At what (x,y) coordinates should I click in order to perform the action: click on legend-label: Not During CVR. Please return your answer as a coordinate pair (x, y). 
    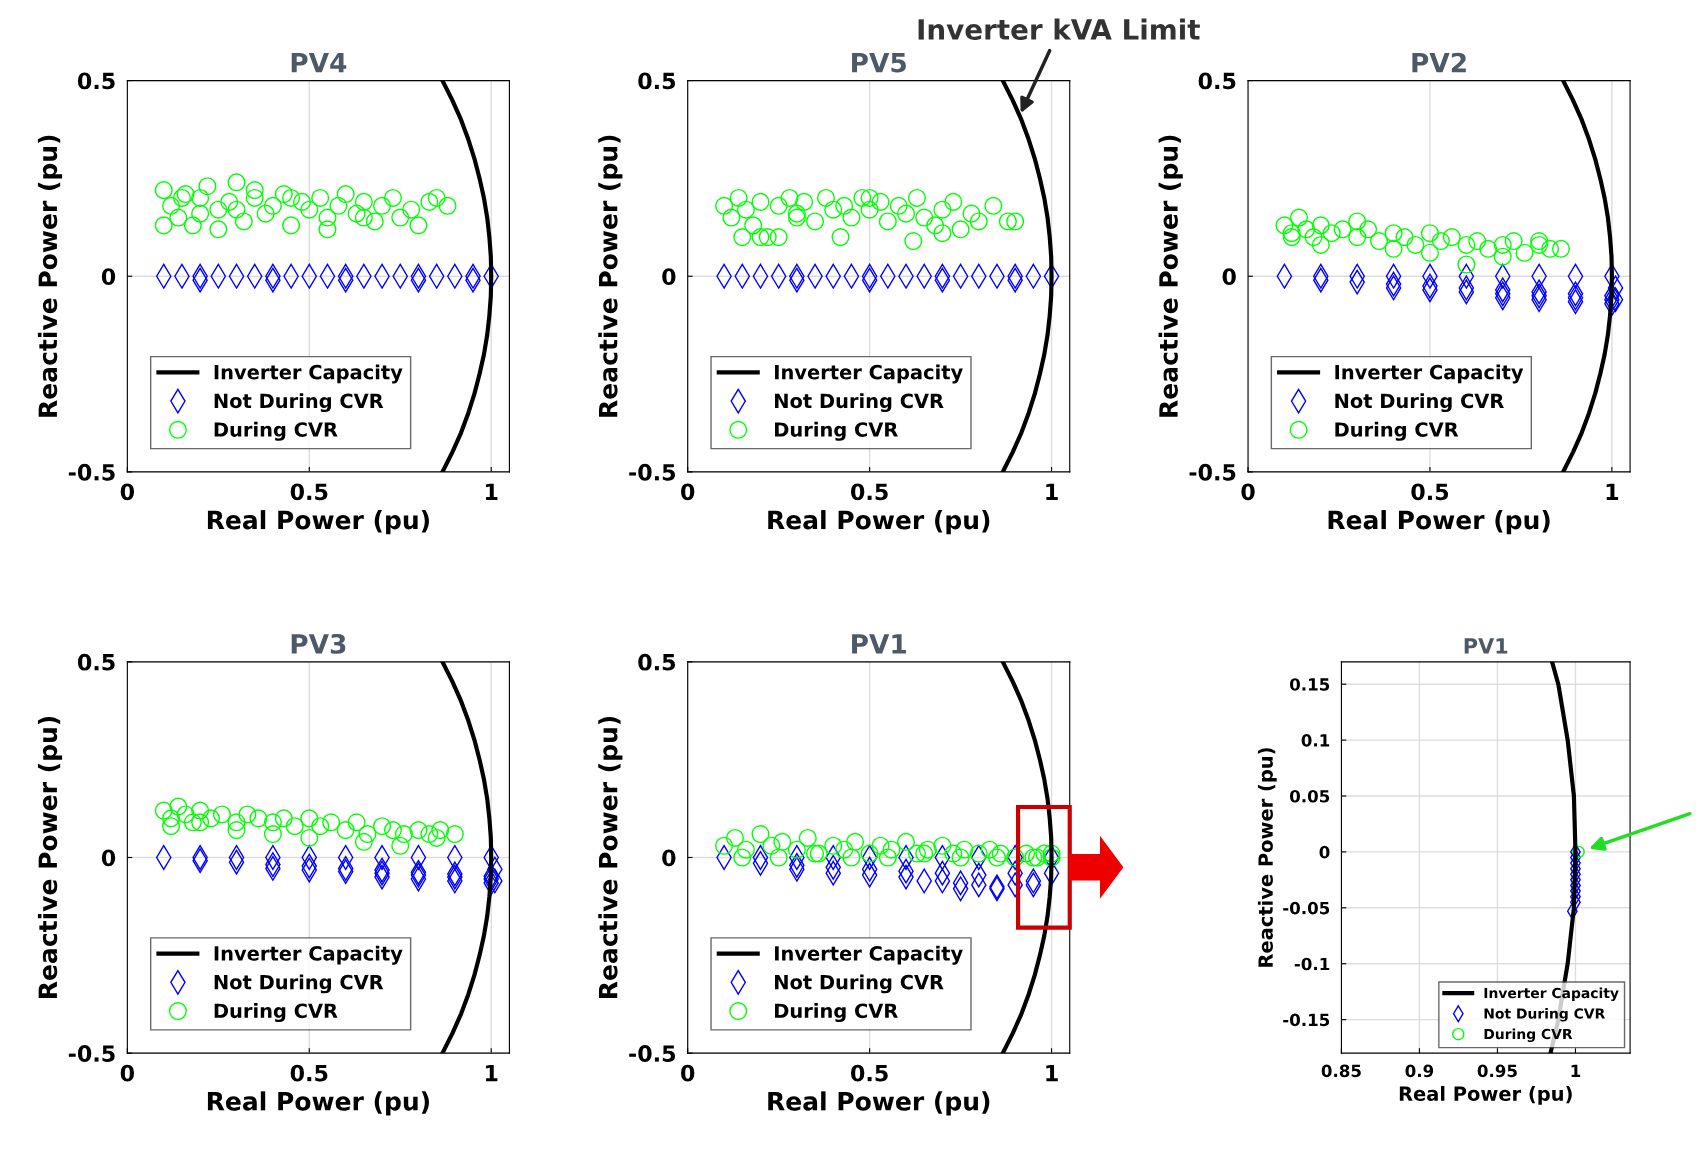
    Looking at the image, I should click on (299, 984).